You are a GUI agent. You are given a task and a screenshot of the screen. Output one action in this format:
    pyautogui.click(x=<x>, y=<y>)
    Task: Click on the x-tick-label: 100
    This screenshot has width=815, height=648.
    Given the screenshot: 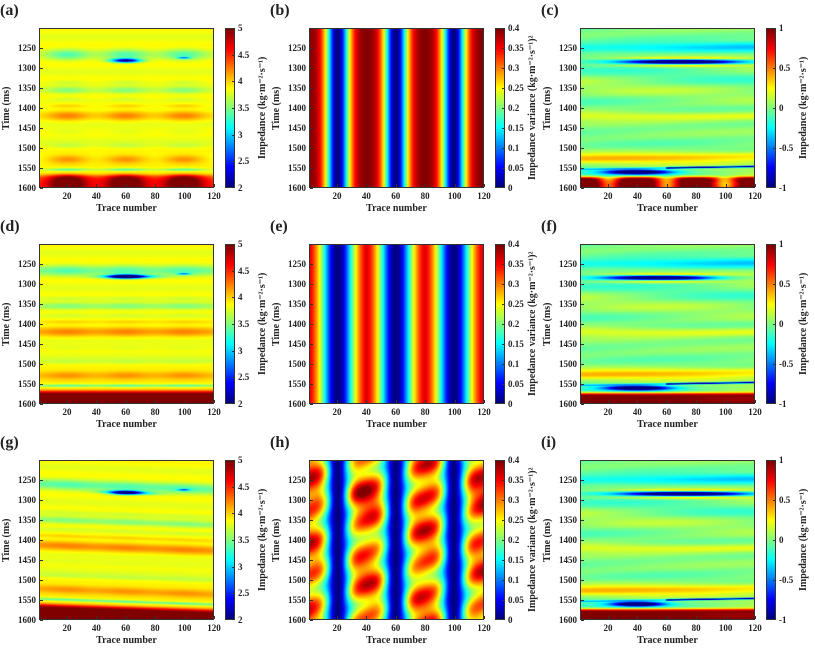 What is the action you would take?
    pyautogui.click(x=725, y=628)
    